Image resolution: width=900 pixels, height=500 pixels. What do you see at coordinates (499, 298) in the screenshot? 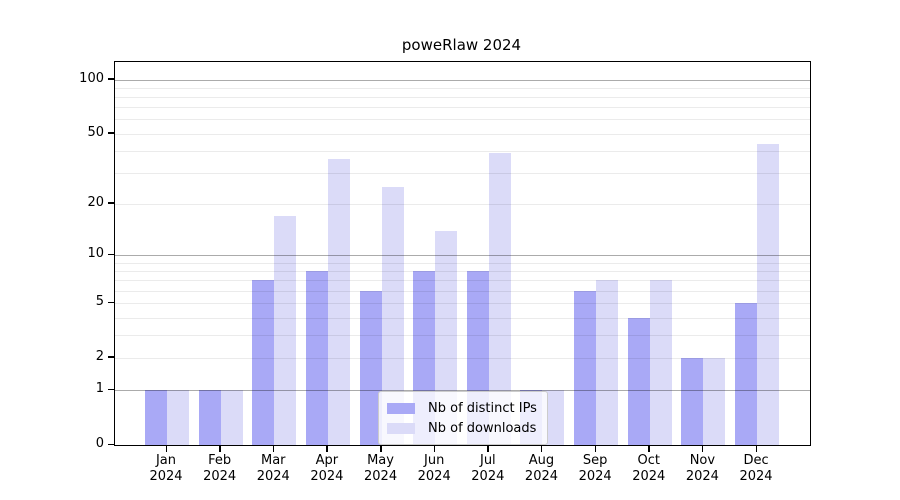
I see `bar-downloads-jul` at bounding box center [499, 298].